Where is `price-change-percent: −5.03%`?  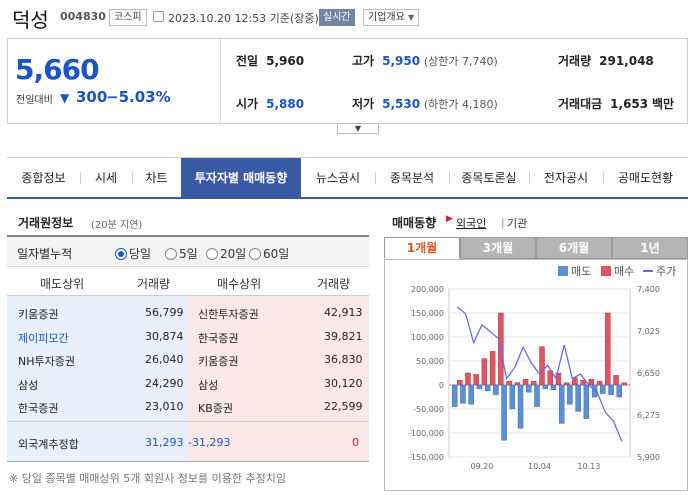
price-change-percent: −5.03% is located at coordinates (138, 97).